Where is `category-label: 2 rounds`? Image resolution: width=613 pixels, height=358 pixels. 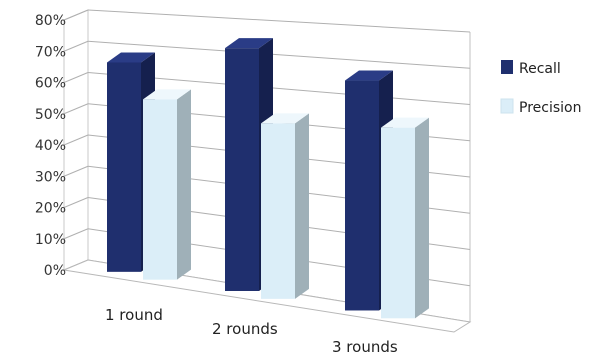
category-label: 2 rounds is located at coordinates (245, 329).